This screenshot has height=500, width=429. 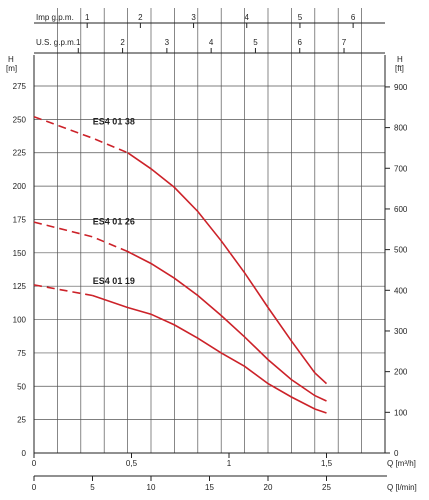 What do you see at coordinates (327, 463) in the screenshot?
I see `m3h-tick-label: 1,5` at bounding box center [327, 463].